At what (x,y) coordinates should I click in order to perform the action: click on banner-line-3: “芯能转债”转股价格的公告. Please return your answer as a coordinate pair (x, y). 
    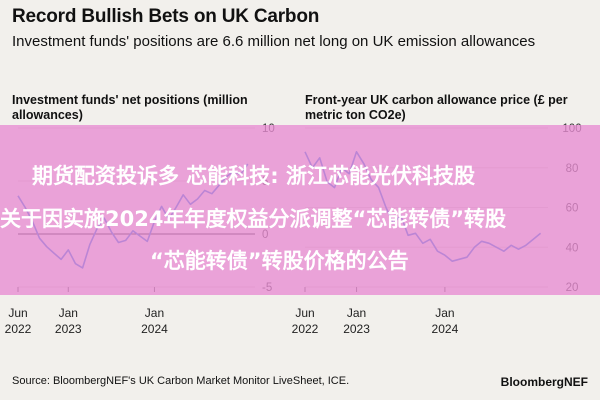
    Looking at the image, I should click on (279, 261).